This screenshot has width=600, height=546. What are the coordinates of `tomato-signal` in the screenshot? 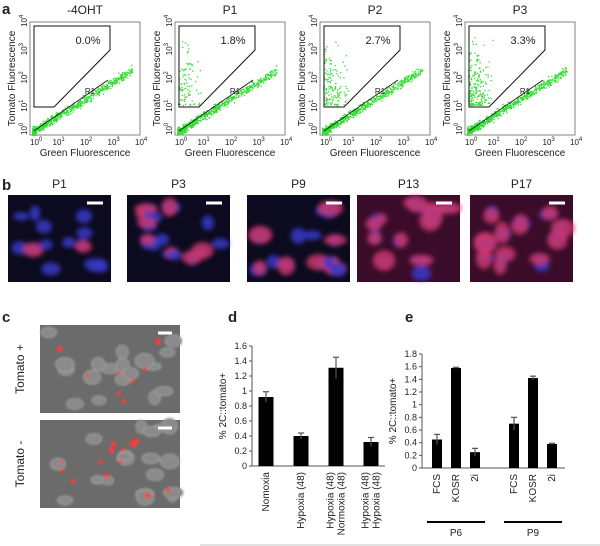 It's located at (374, 224).